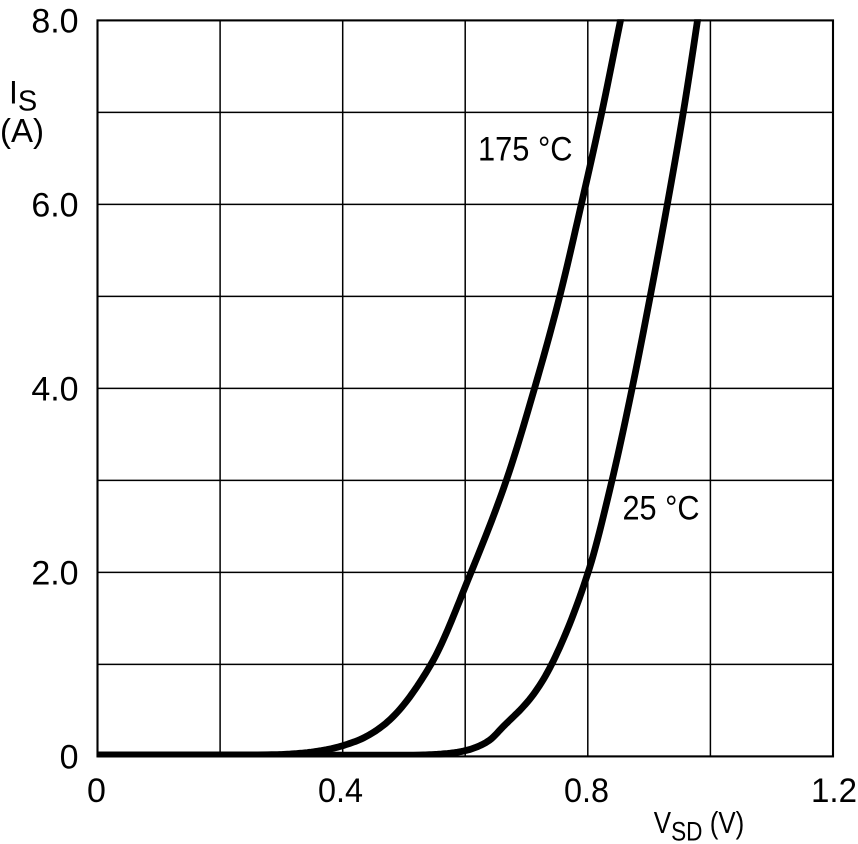 The width and height of the screenshot is (858, 844). I want to click on svg-text: 6.0, so click(54, 205).